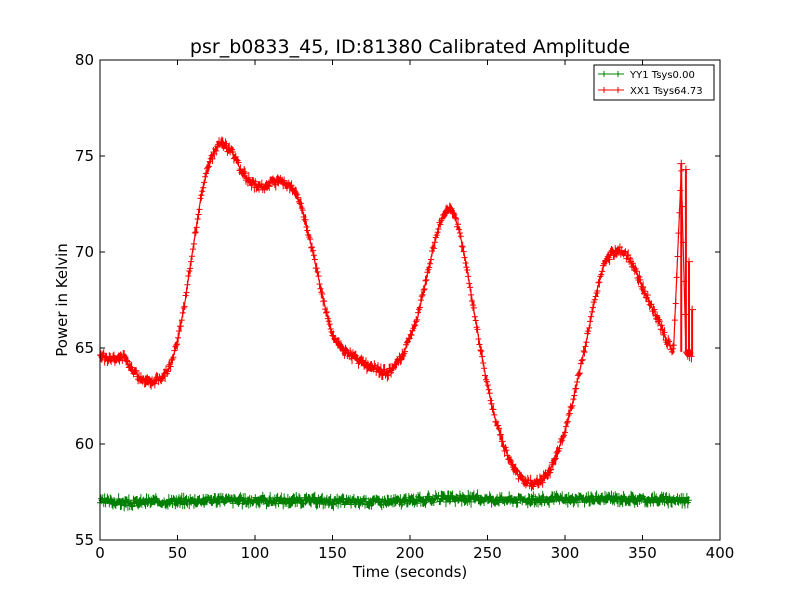 Image resolution: width=800 pixels, height=600 pixels. I want to click on y-tick-label: 70, so click(84, 252).